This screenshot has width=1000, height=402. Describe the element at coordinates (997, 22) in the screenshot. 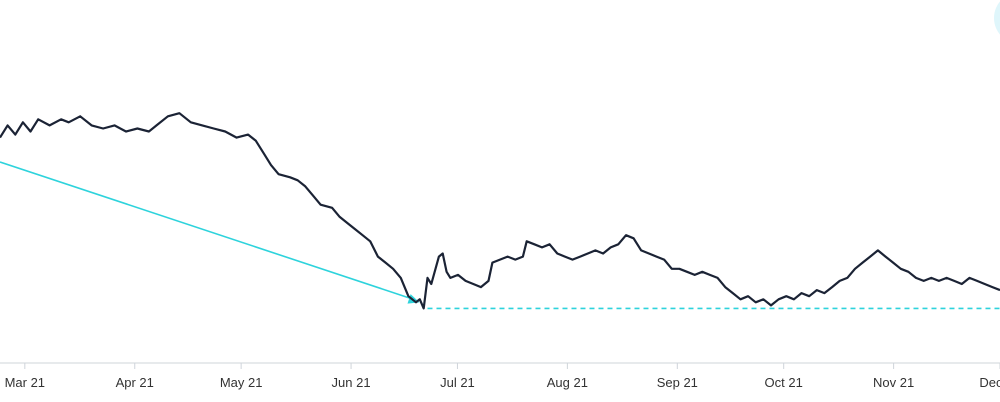

I see `badge-circle-icon` at that location.